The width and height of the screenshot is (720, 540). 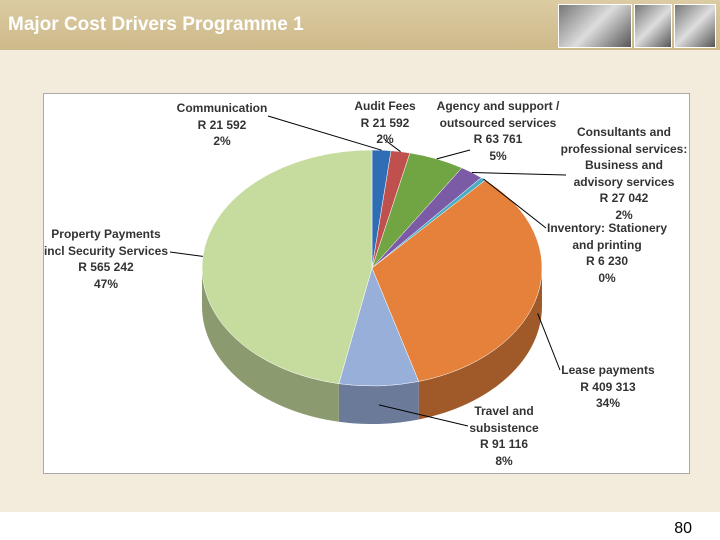 I want to click on data-label: Lease payments R 409 313 34%, so click(x=608, y=387).